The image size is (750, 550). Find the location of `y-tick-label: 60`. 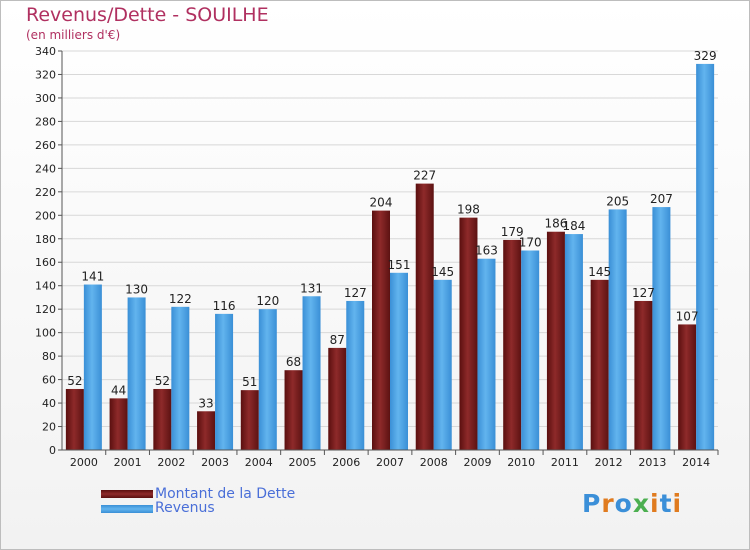

y-tick-label: 60 is located at coordinates (49, 380).